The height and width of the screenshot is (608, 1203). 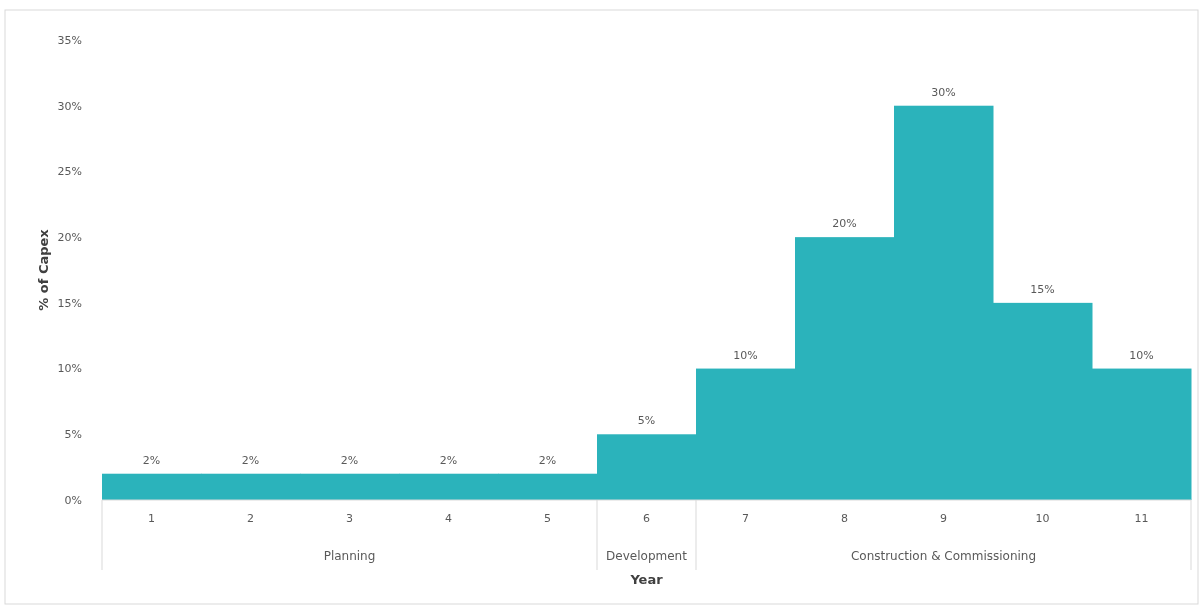 I want to click on x-tick-label: 2, so click(x=250, y=518).